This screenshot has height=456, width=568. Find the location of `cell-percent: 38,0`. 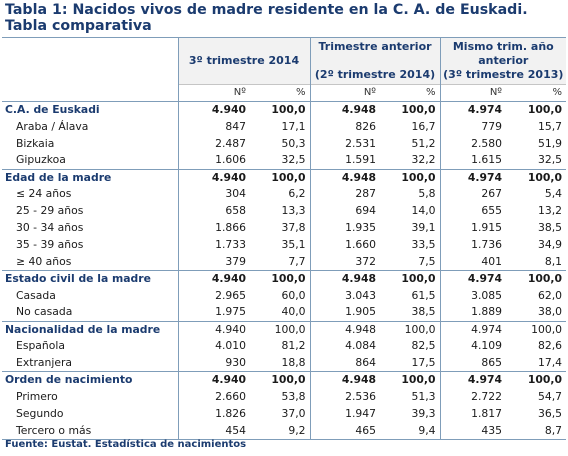

cell-percent: 38,0 is located at coordinates (550, 312).